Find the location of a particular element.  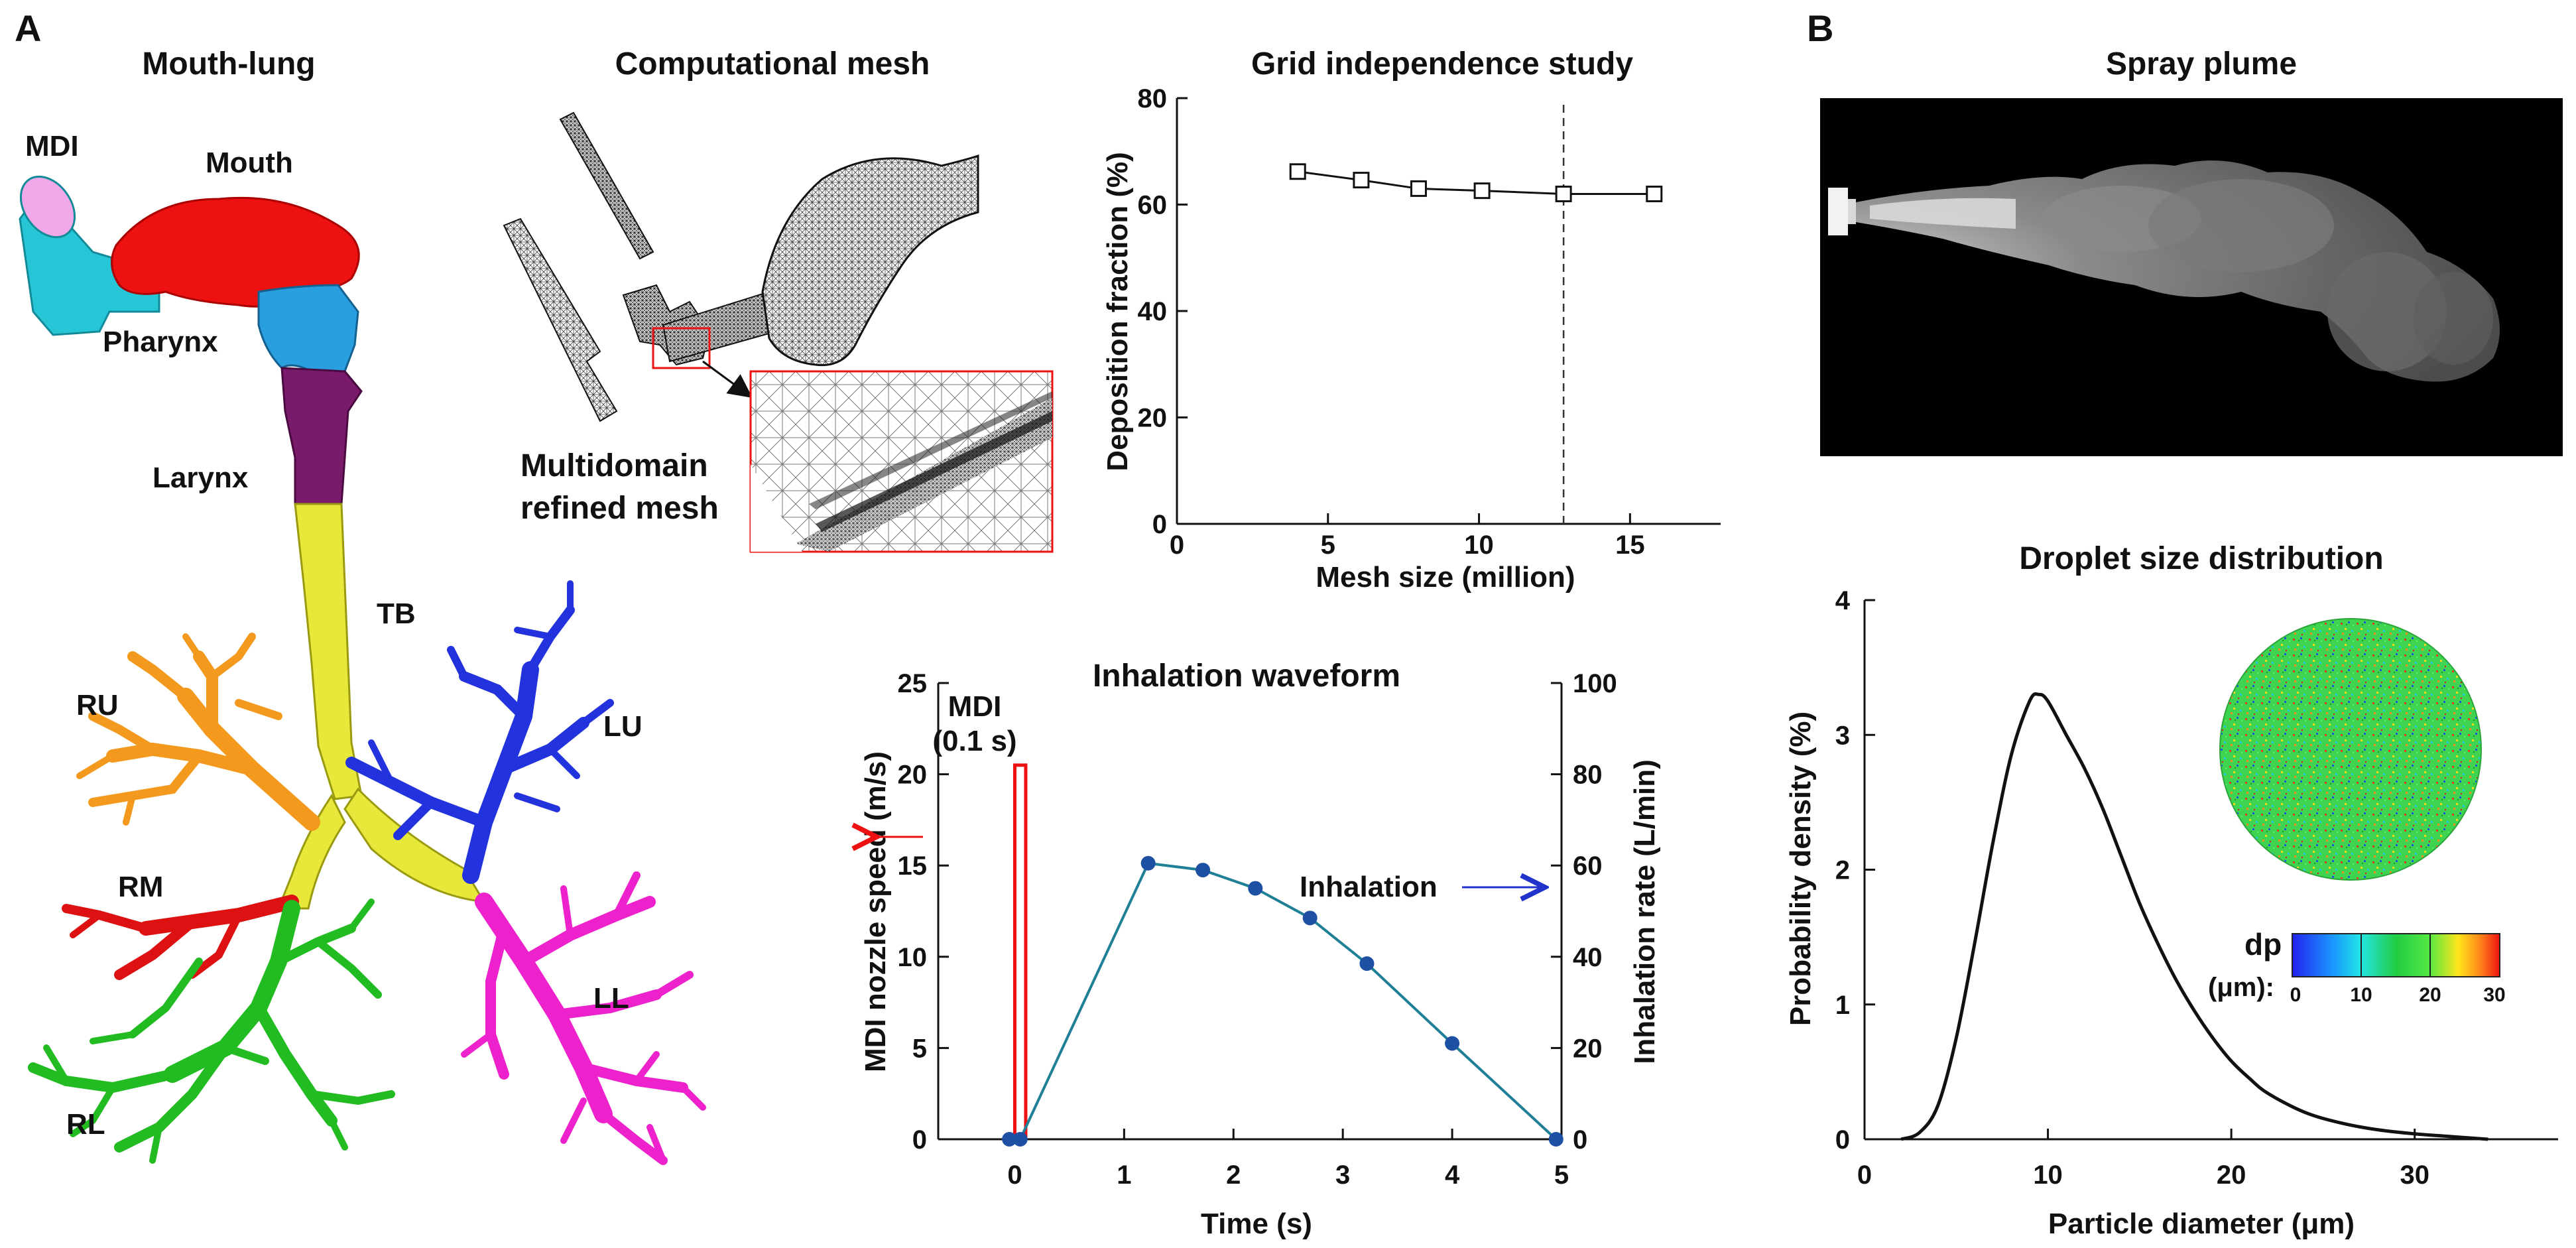

droplet-x-tick-label: 10 is located at coordinates (2048, 1175).